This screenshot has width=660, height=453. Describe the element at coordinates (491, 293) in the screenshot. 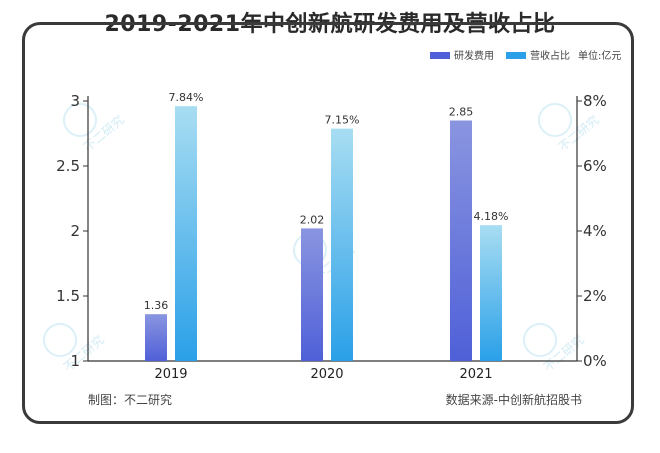

I see `bar-ratio-2021` at that location.